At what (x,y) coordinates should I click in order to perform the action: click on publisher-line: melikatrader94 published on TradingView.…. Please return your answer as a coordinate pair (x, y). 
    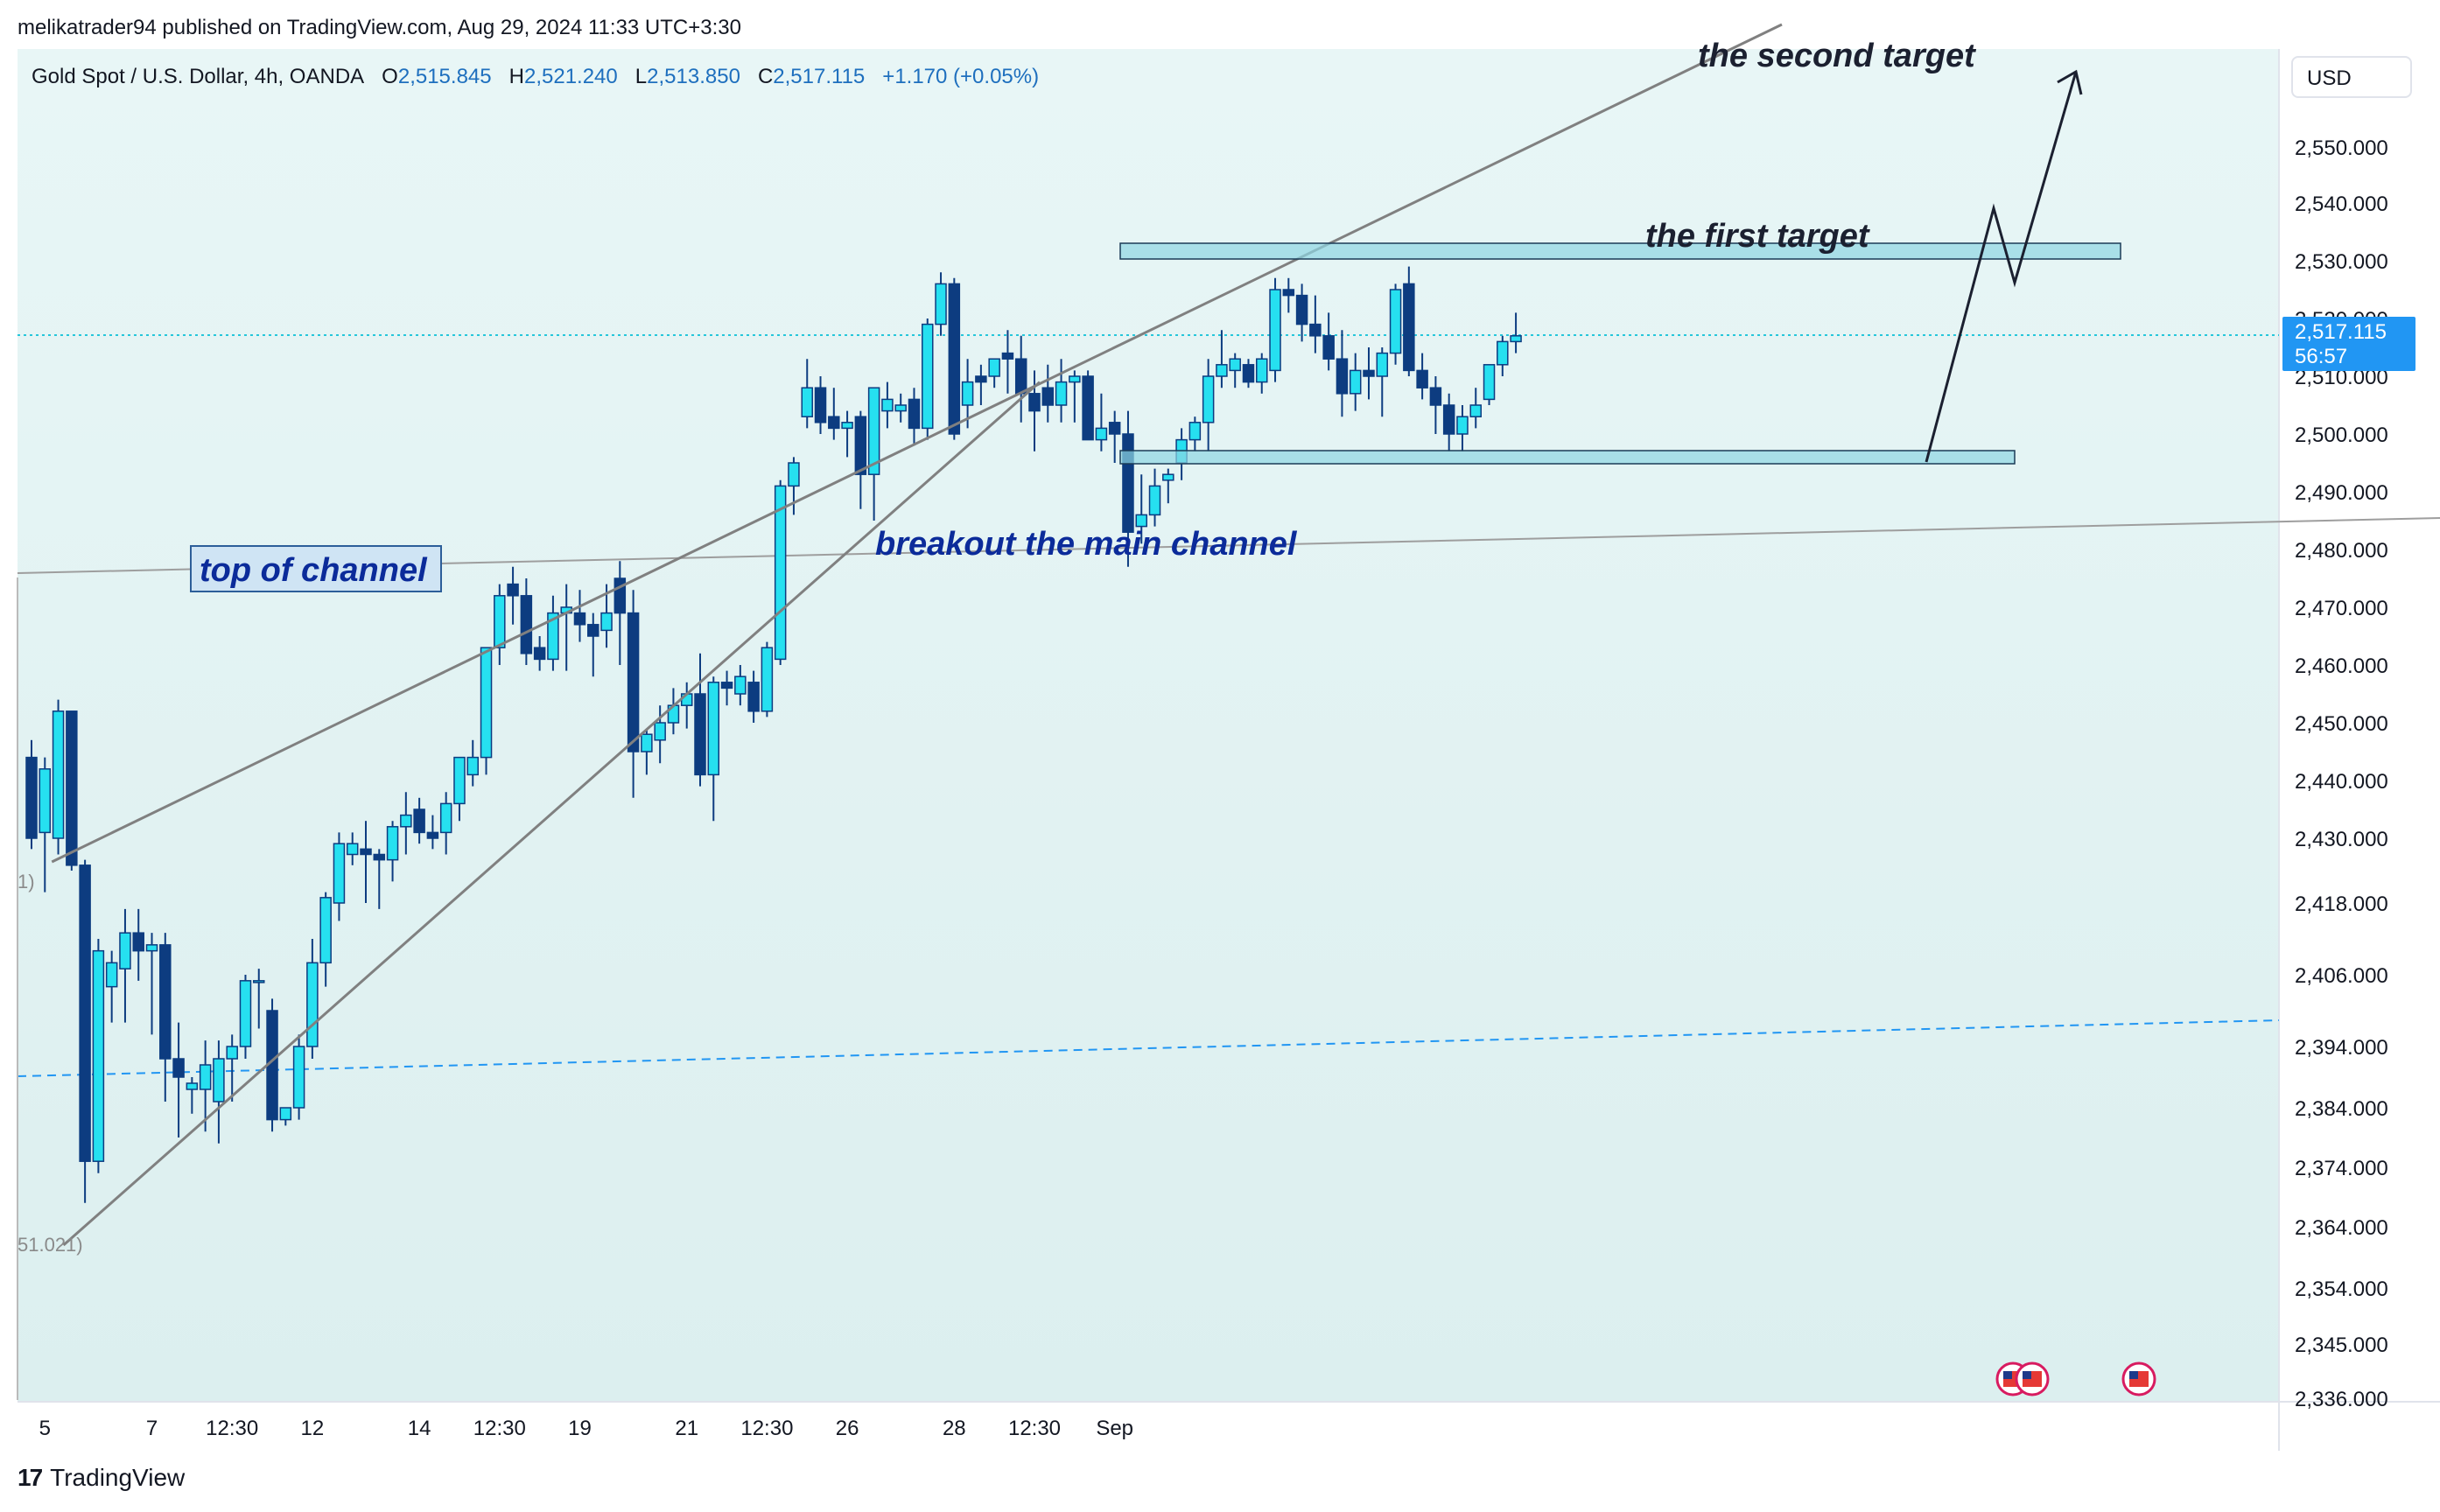
    Looking at the image, I should click on (379, 27).